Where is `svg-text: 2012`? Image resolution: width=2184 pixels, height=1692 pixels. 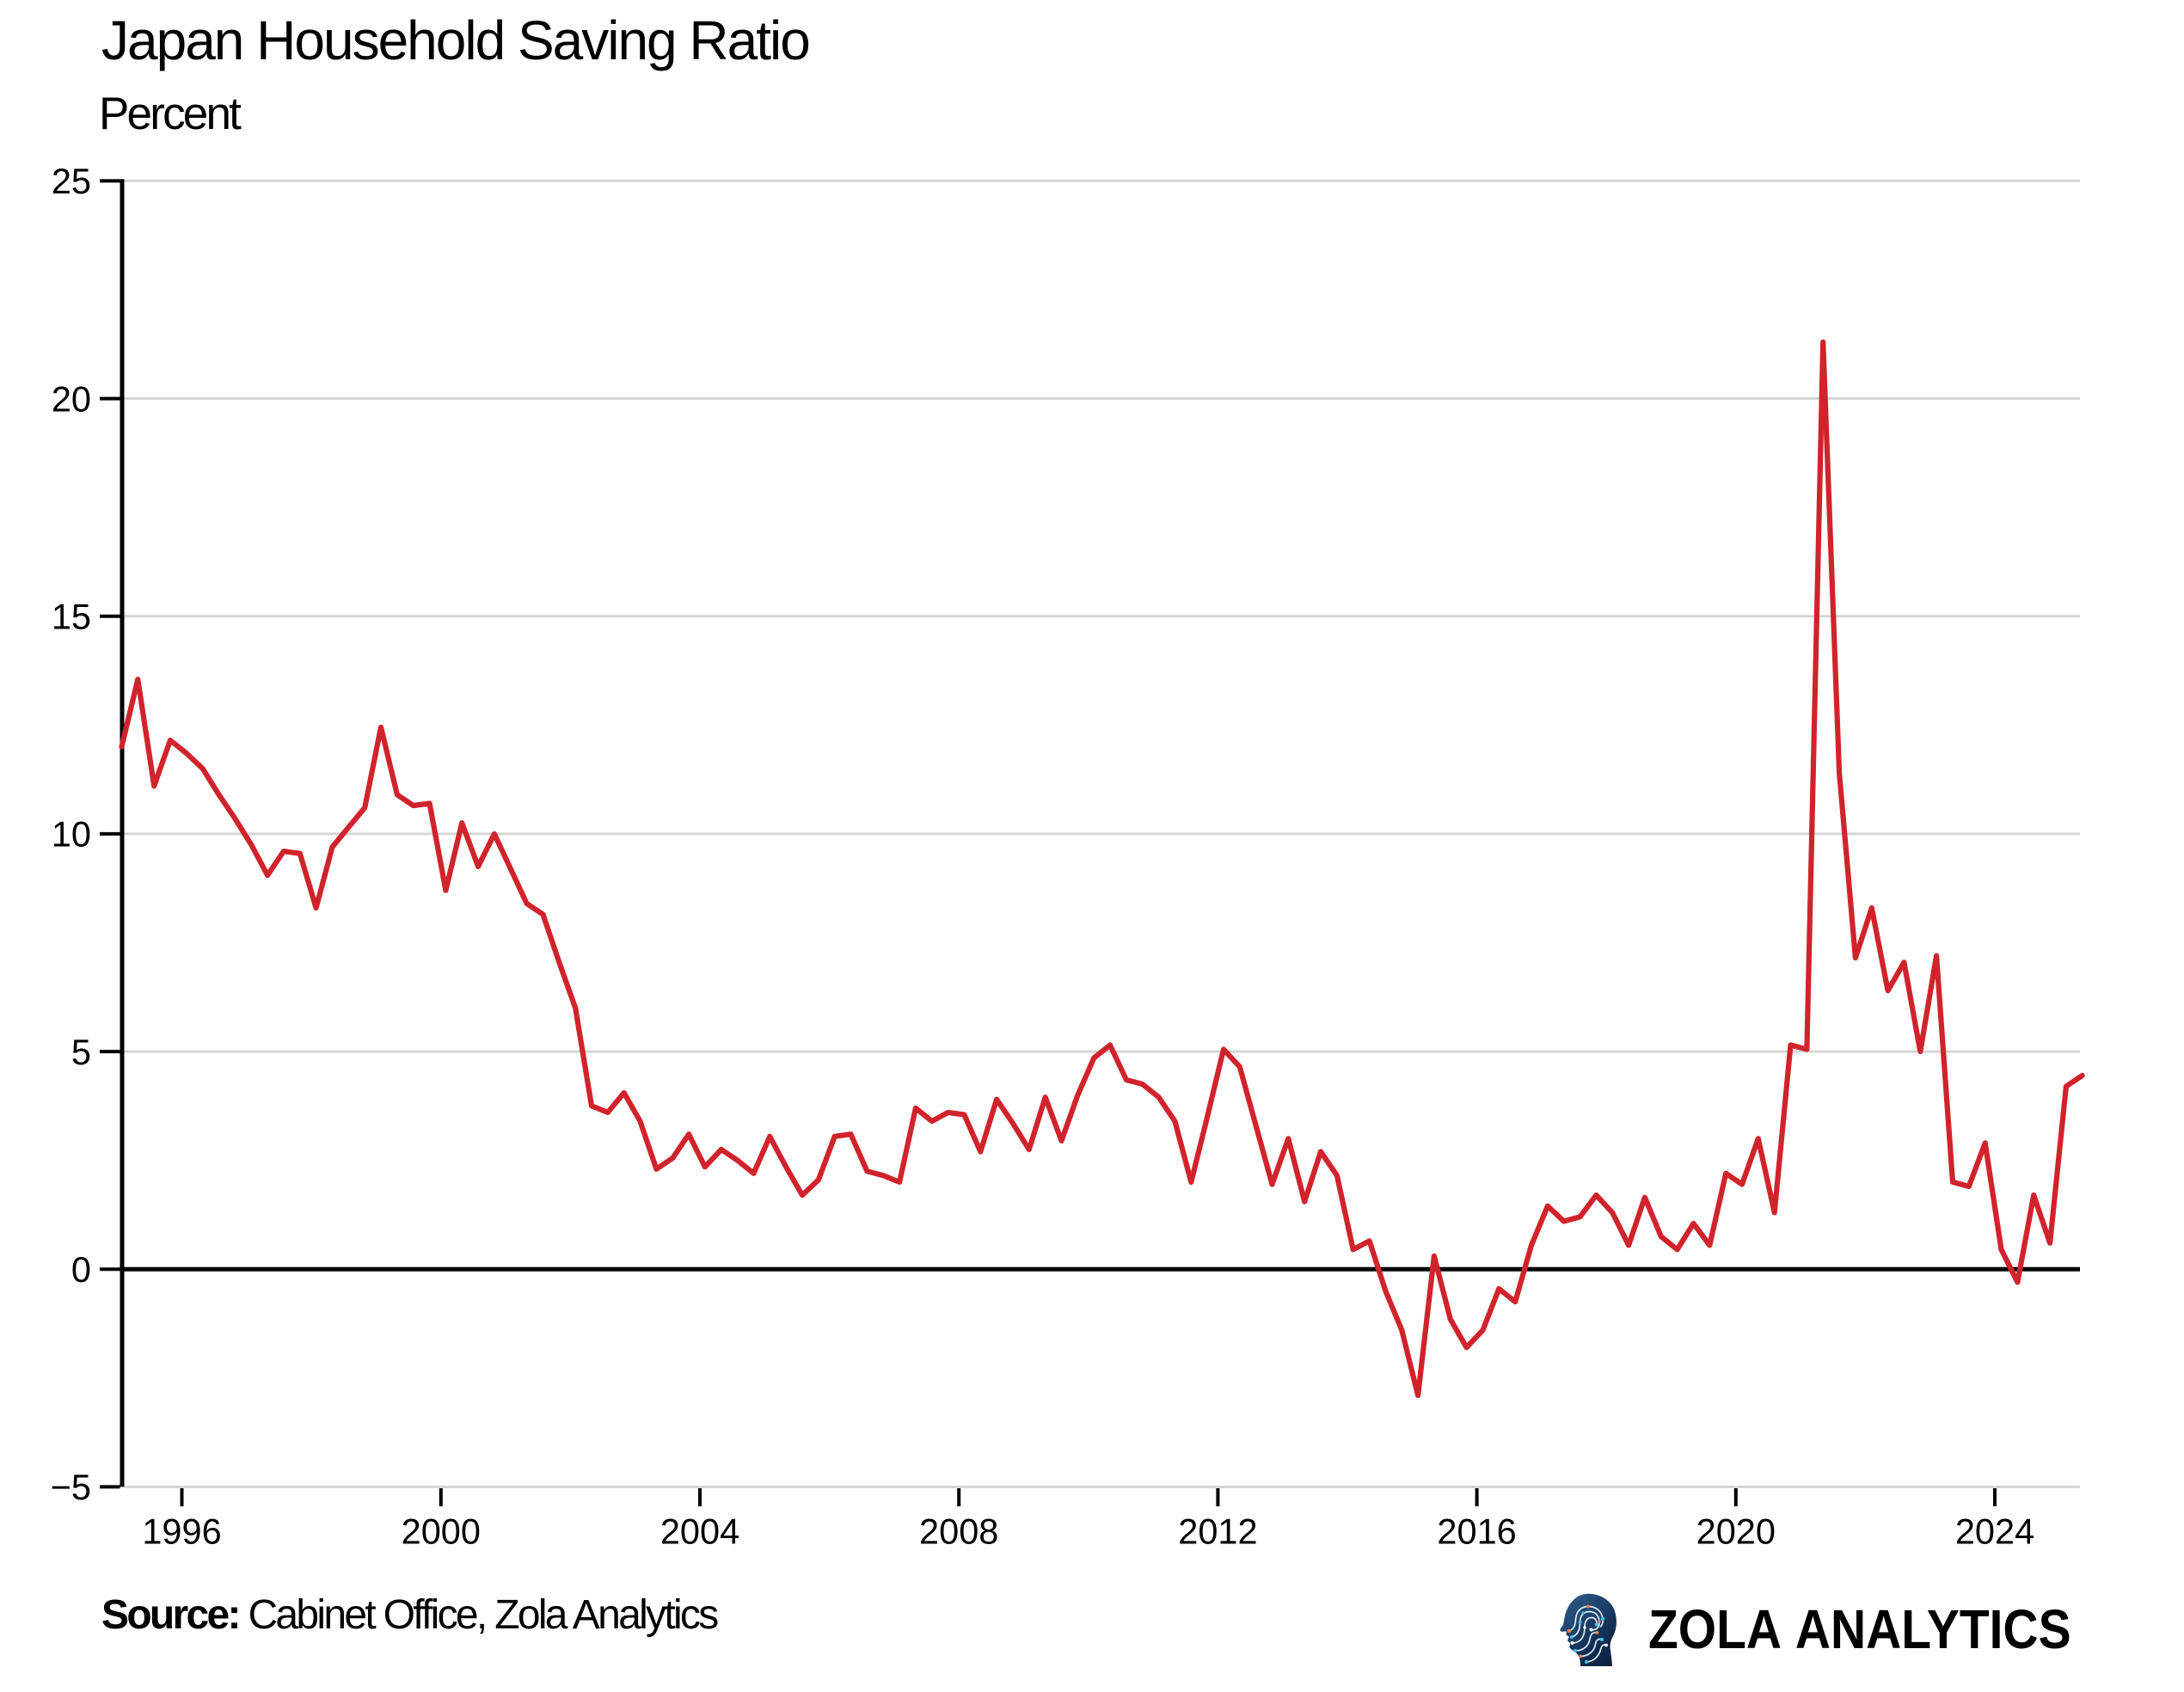 svg-text: 2012 is located at coordinates (1217, 1531).